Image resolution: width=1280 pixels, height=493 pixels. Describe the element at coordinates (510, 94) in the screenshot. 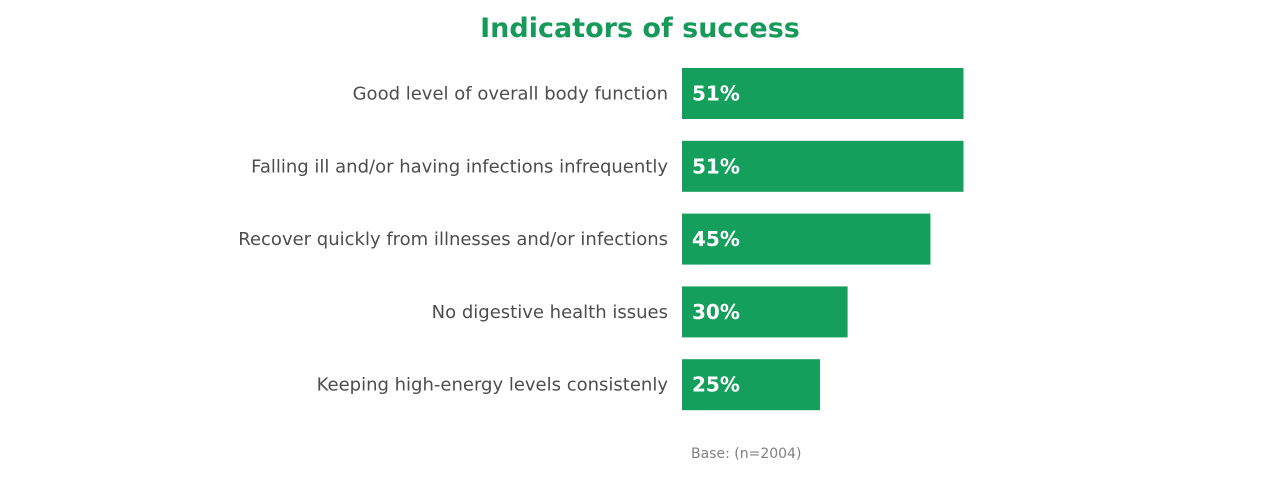

I see `category-label-1: Good level of overall body function` at that location.